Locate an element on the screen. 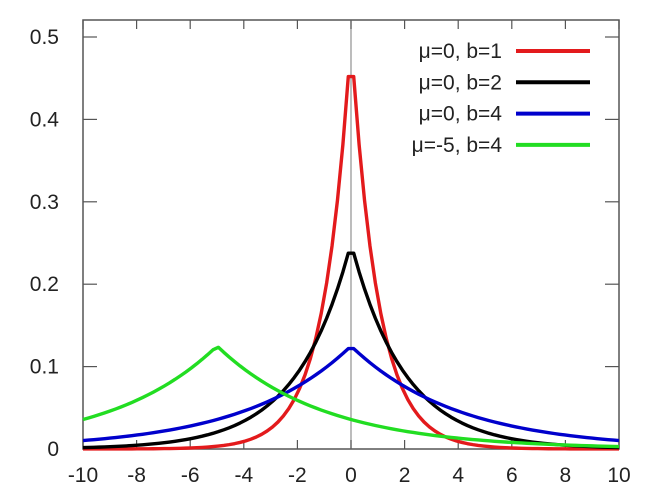 This screenshot has height=500, width=664. x-tick-label: -2 is located at coordinates (297, 475).